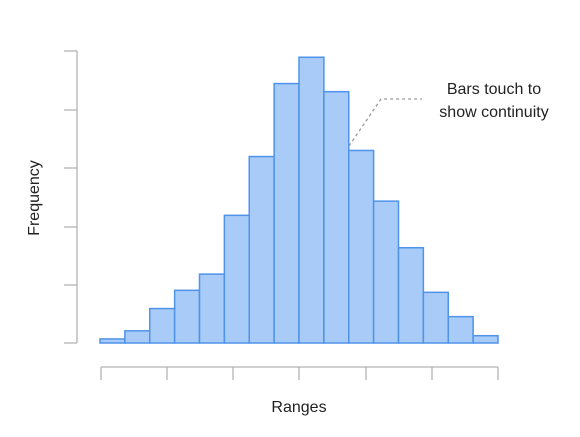 This screenshot has width=580, height=437. I want to click on annotation-line-1: Bars touch to, so click(494, 89).